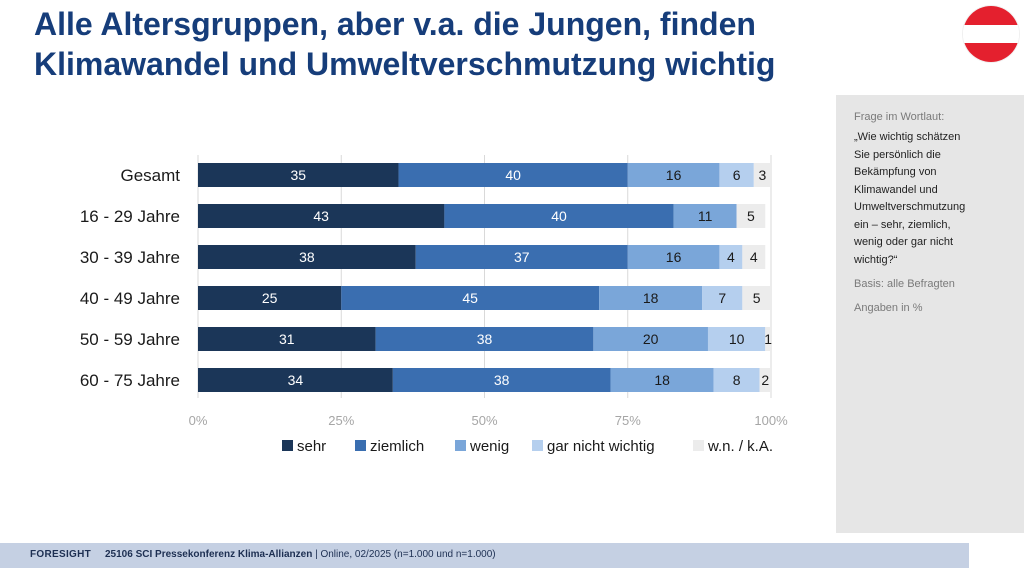 The height and width of the screenshot is (568, 1024). I want to click on data-label: 31, so click(287, 339).